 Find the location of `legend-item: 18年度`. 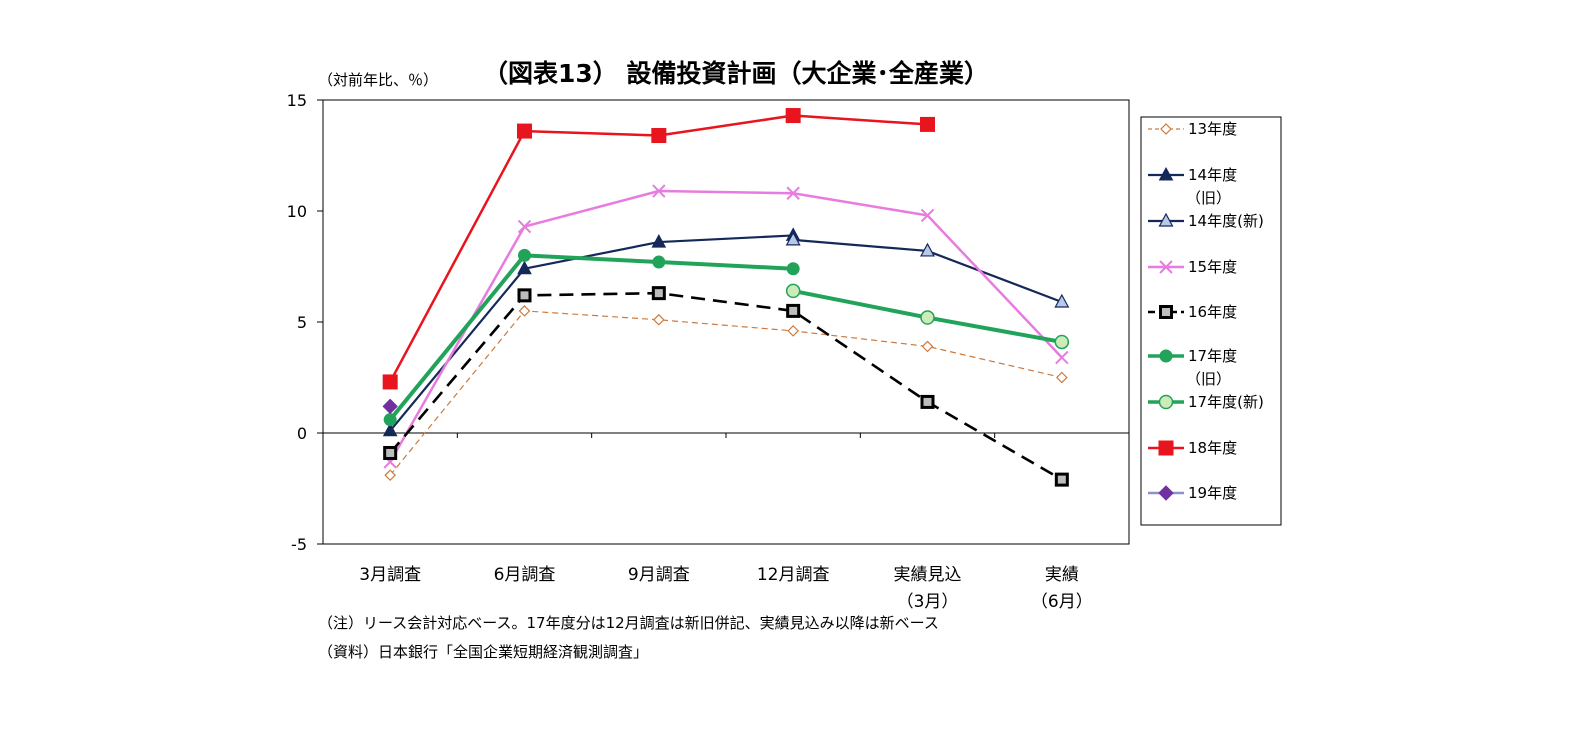

legend-item: 18年度 is located at coordinates (1192, 448).